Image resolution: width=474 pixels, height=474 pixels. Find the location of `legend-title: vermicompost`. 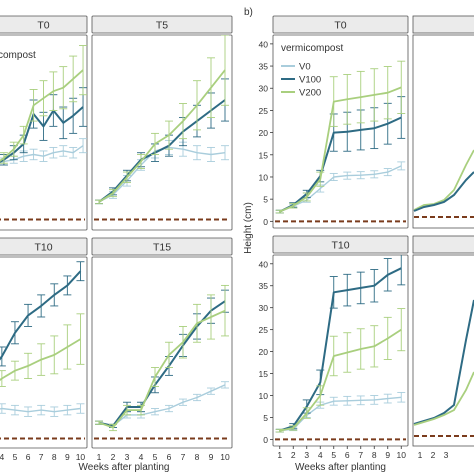

legend-title: vermicompost is located at coordinates (312, 48).